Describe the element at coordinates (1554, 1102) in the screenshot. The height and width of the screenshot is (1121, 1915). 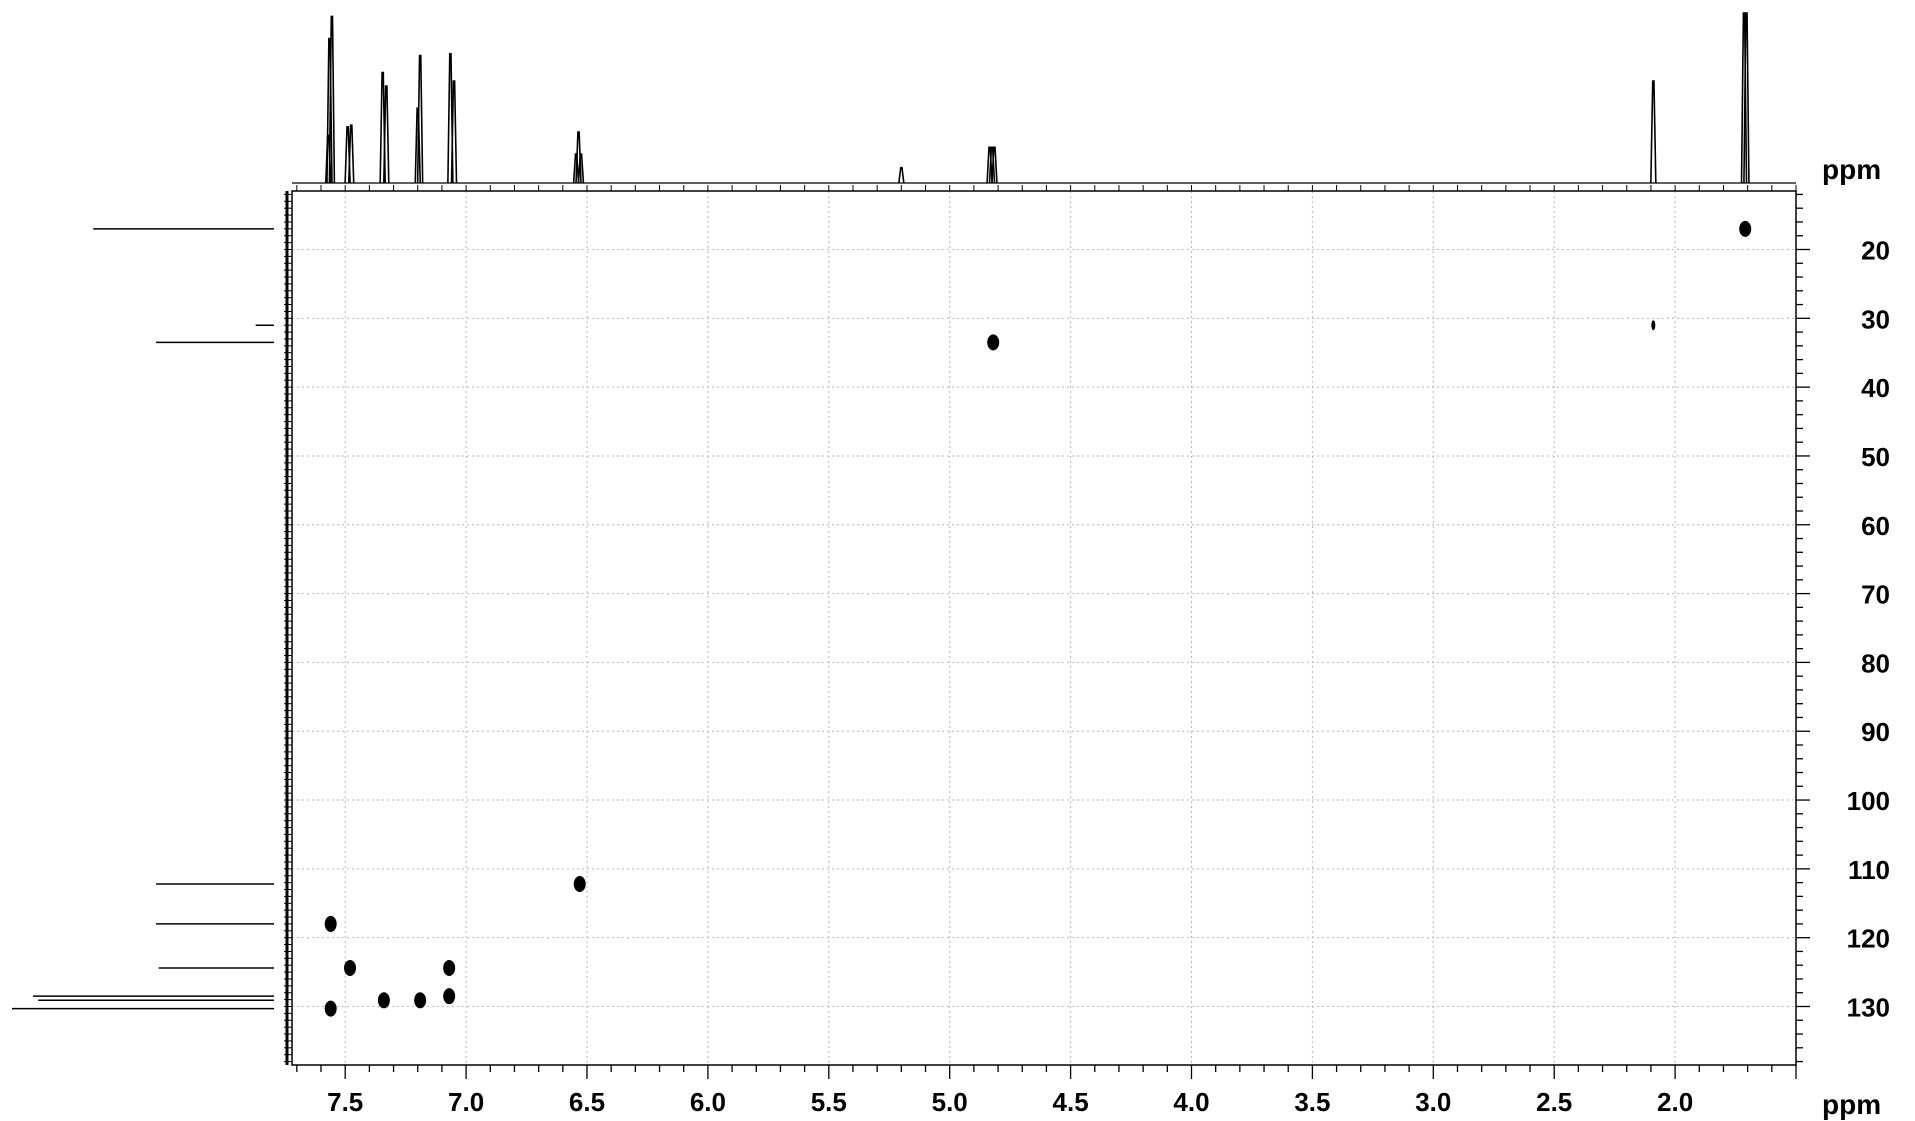
I see `x-tick-label: 2.5` at that location.